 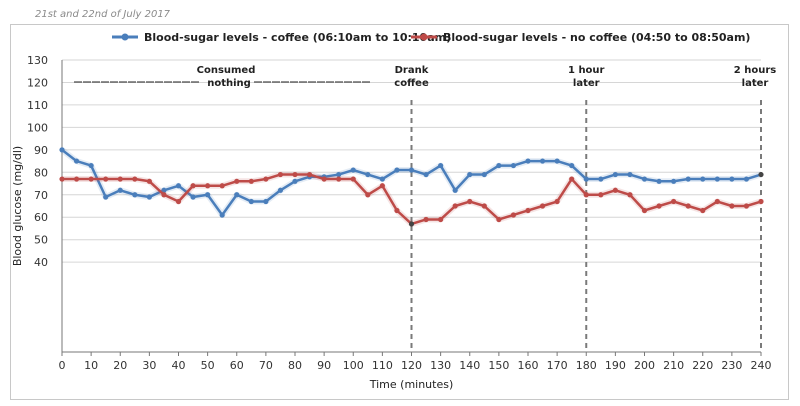 I want to click on x-tick-label: 50, so click(x=208, y=365).